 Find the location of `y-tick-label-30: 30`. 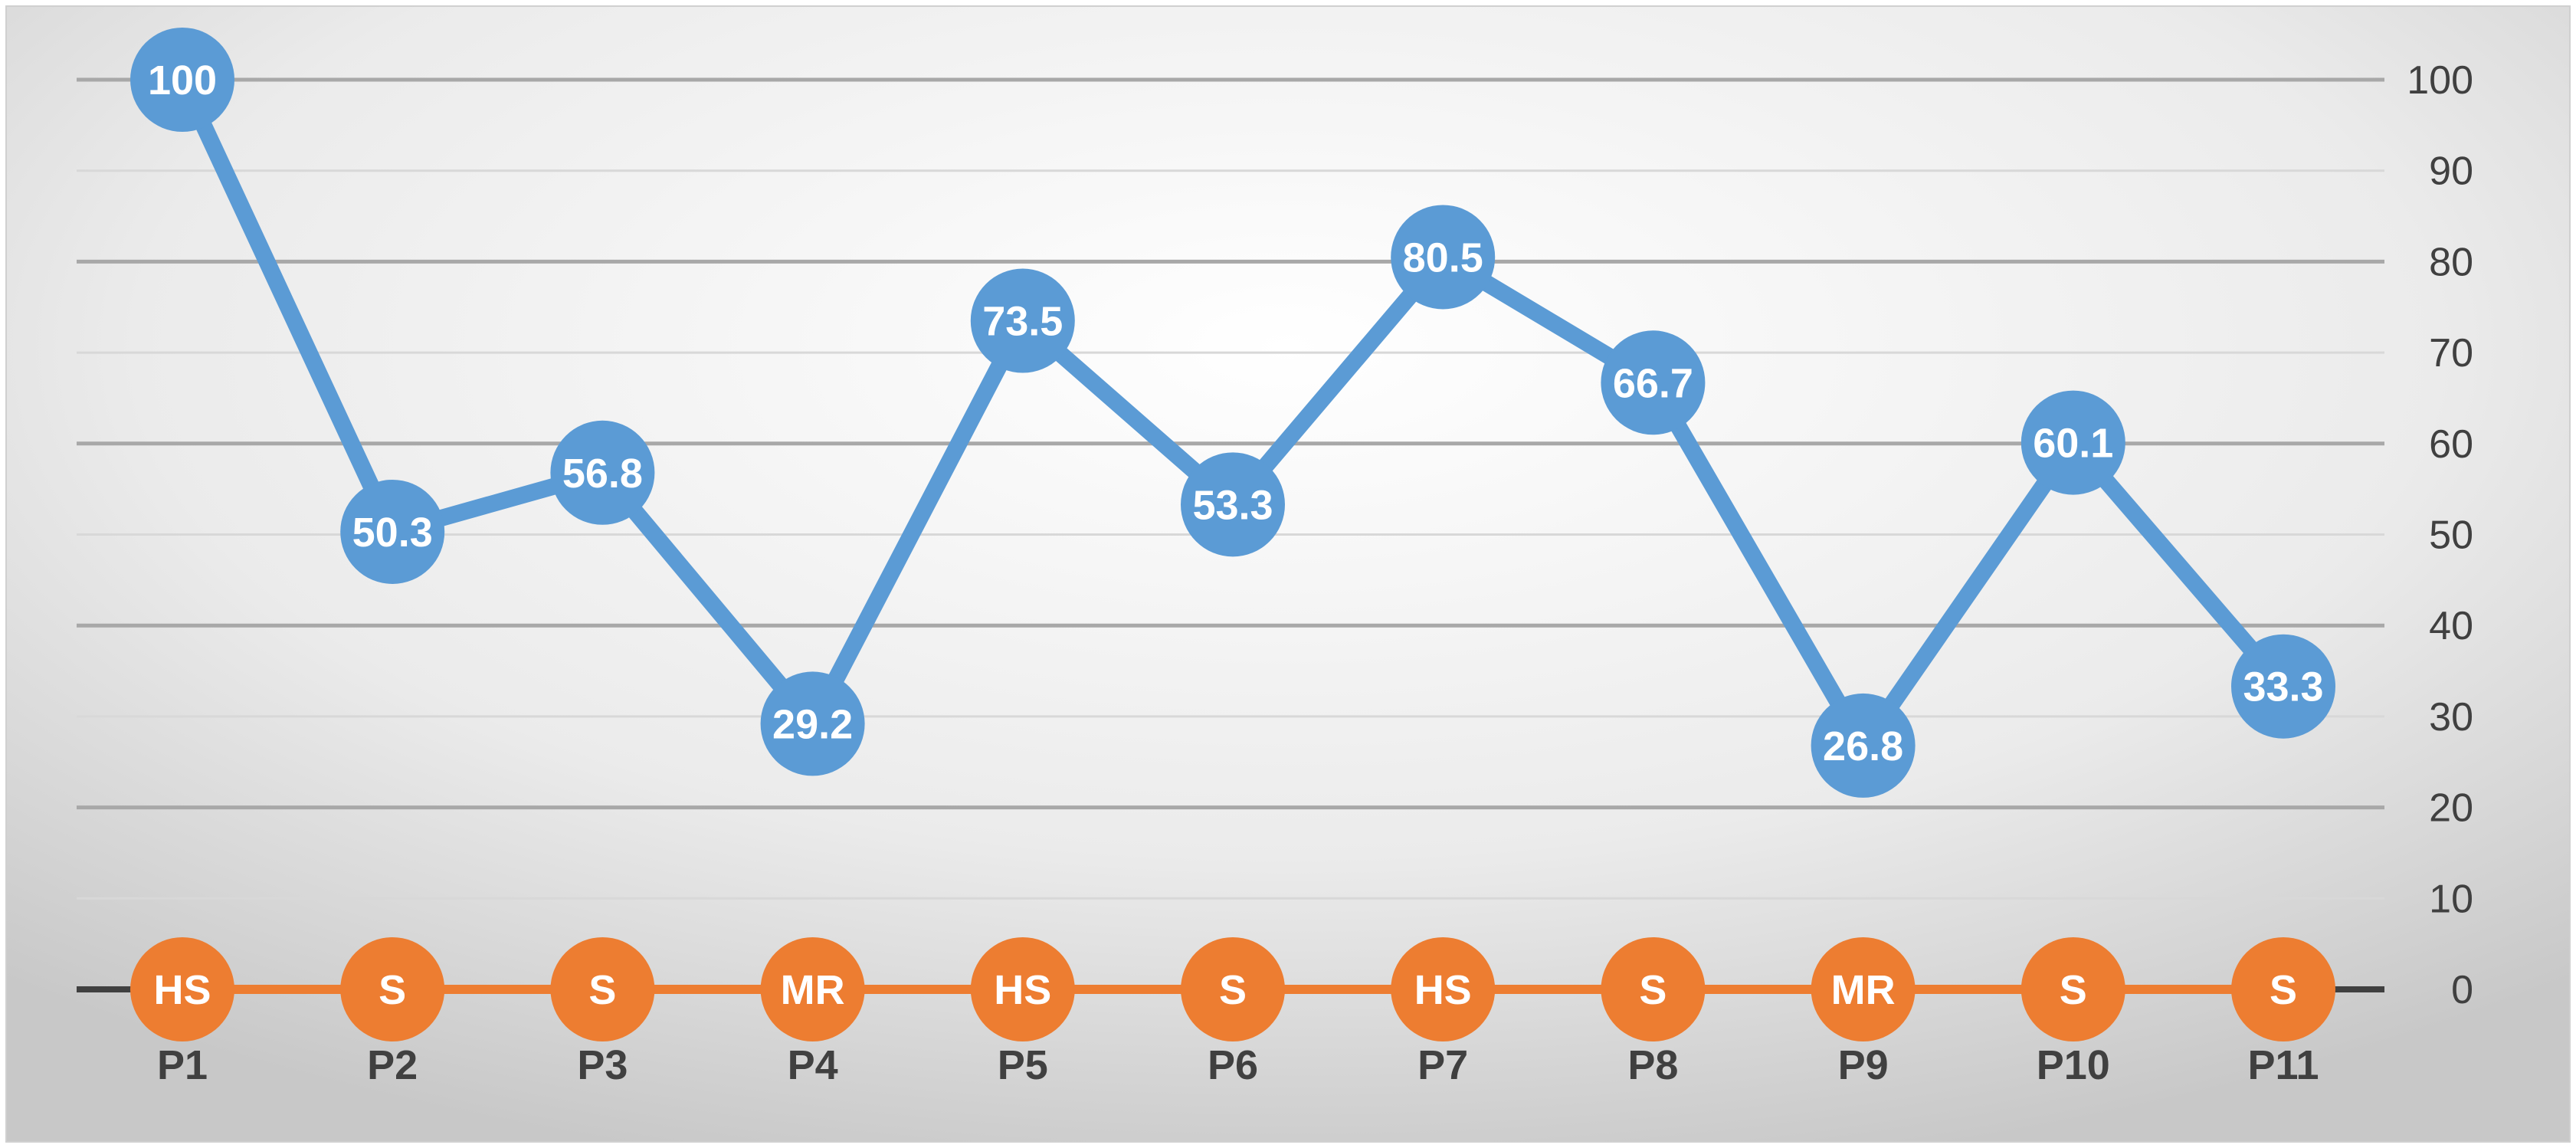

y-tick-label-30: 30 is located at coordinates (2451, 717).